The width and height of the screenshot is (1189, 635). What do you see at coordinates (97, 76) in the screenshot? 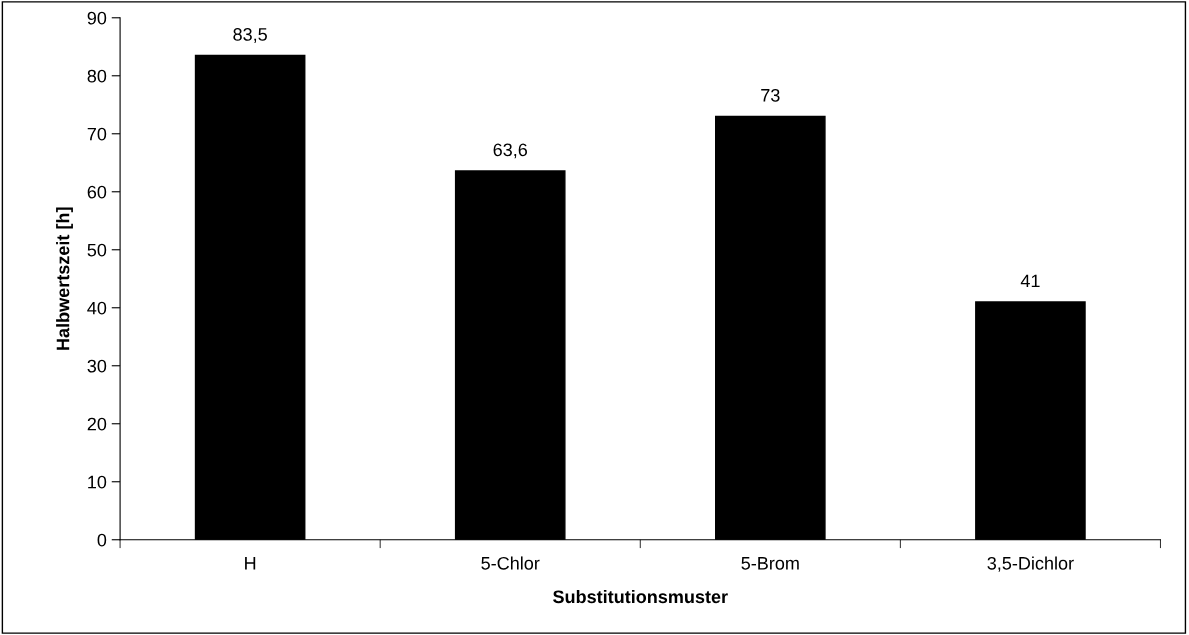
I see `y-tick-label: 80` at bounding box center [97, 76].